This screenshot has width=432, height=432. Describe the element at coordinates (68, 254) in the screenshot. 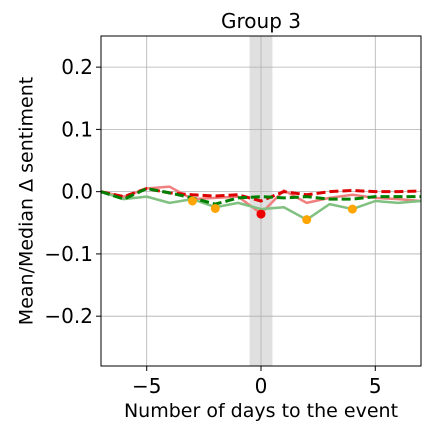

I see `y-tick-label: −0.1` at that location.